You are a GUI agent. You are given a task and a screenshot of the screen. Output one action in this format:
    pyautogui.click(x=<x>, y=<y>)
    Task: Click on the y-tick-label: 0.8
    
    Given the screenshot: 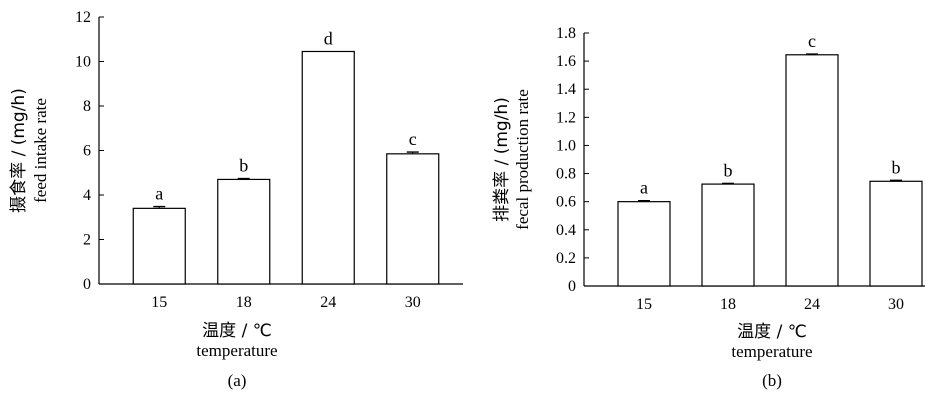 What is the action you would take?
    pyautogui.click(x=566, y=174)
    